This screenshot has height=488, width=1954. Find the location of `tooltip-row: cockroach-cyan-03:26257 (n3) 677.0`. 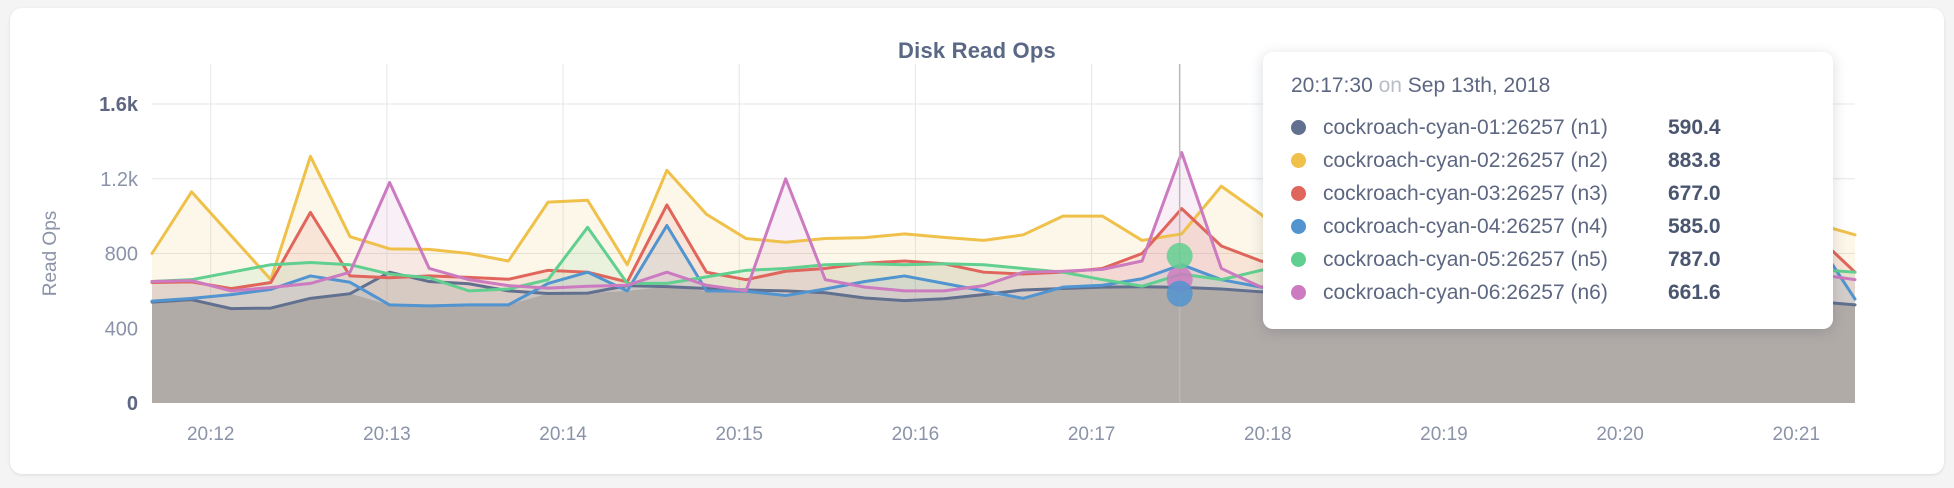

tooltip-row: cockroach-cyan-03:26257 (n3) 677.0 is located at coordinates (1548, 193).